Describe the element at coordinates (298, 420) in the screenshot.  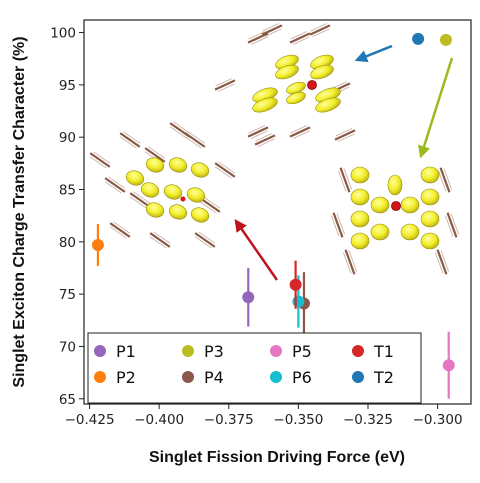
I see `x-tick-label: −0.350` at that location.